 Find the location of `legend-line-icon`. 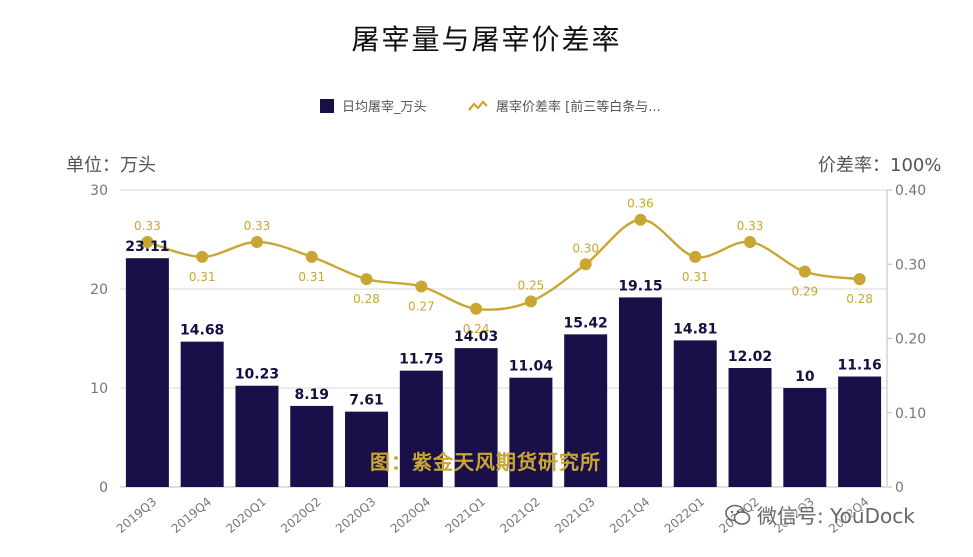

legend-line-icon is located at coordinates (478, 105).